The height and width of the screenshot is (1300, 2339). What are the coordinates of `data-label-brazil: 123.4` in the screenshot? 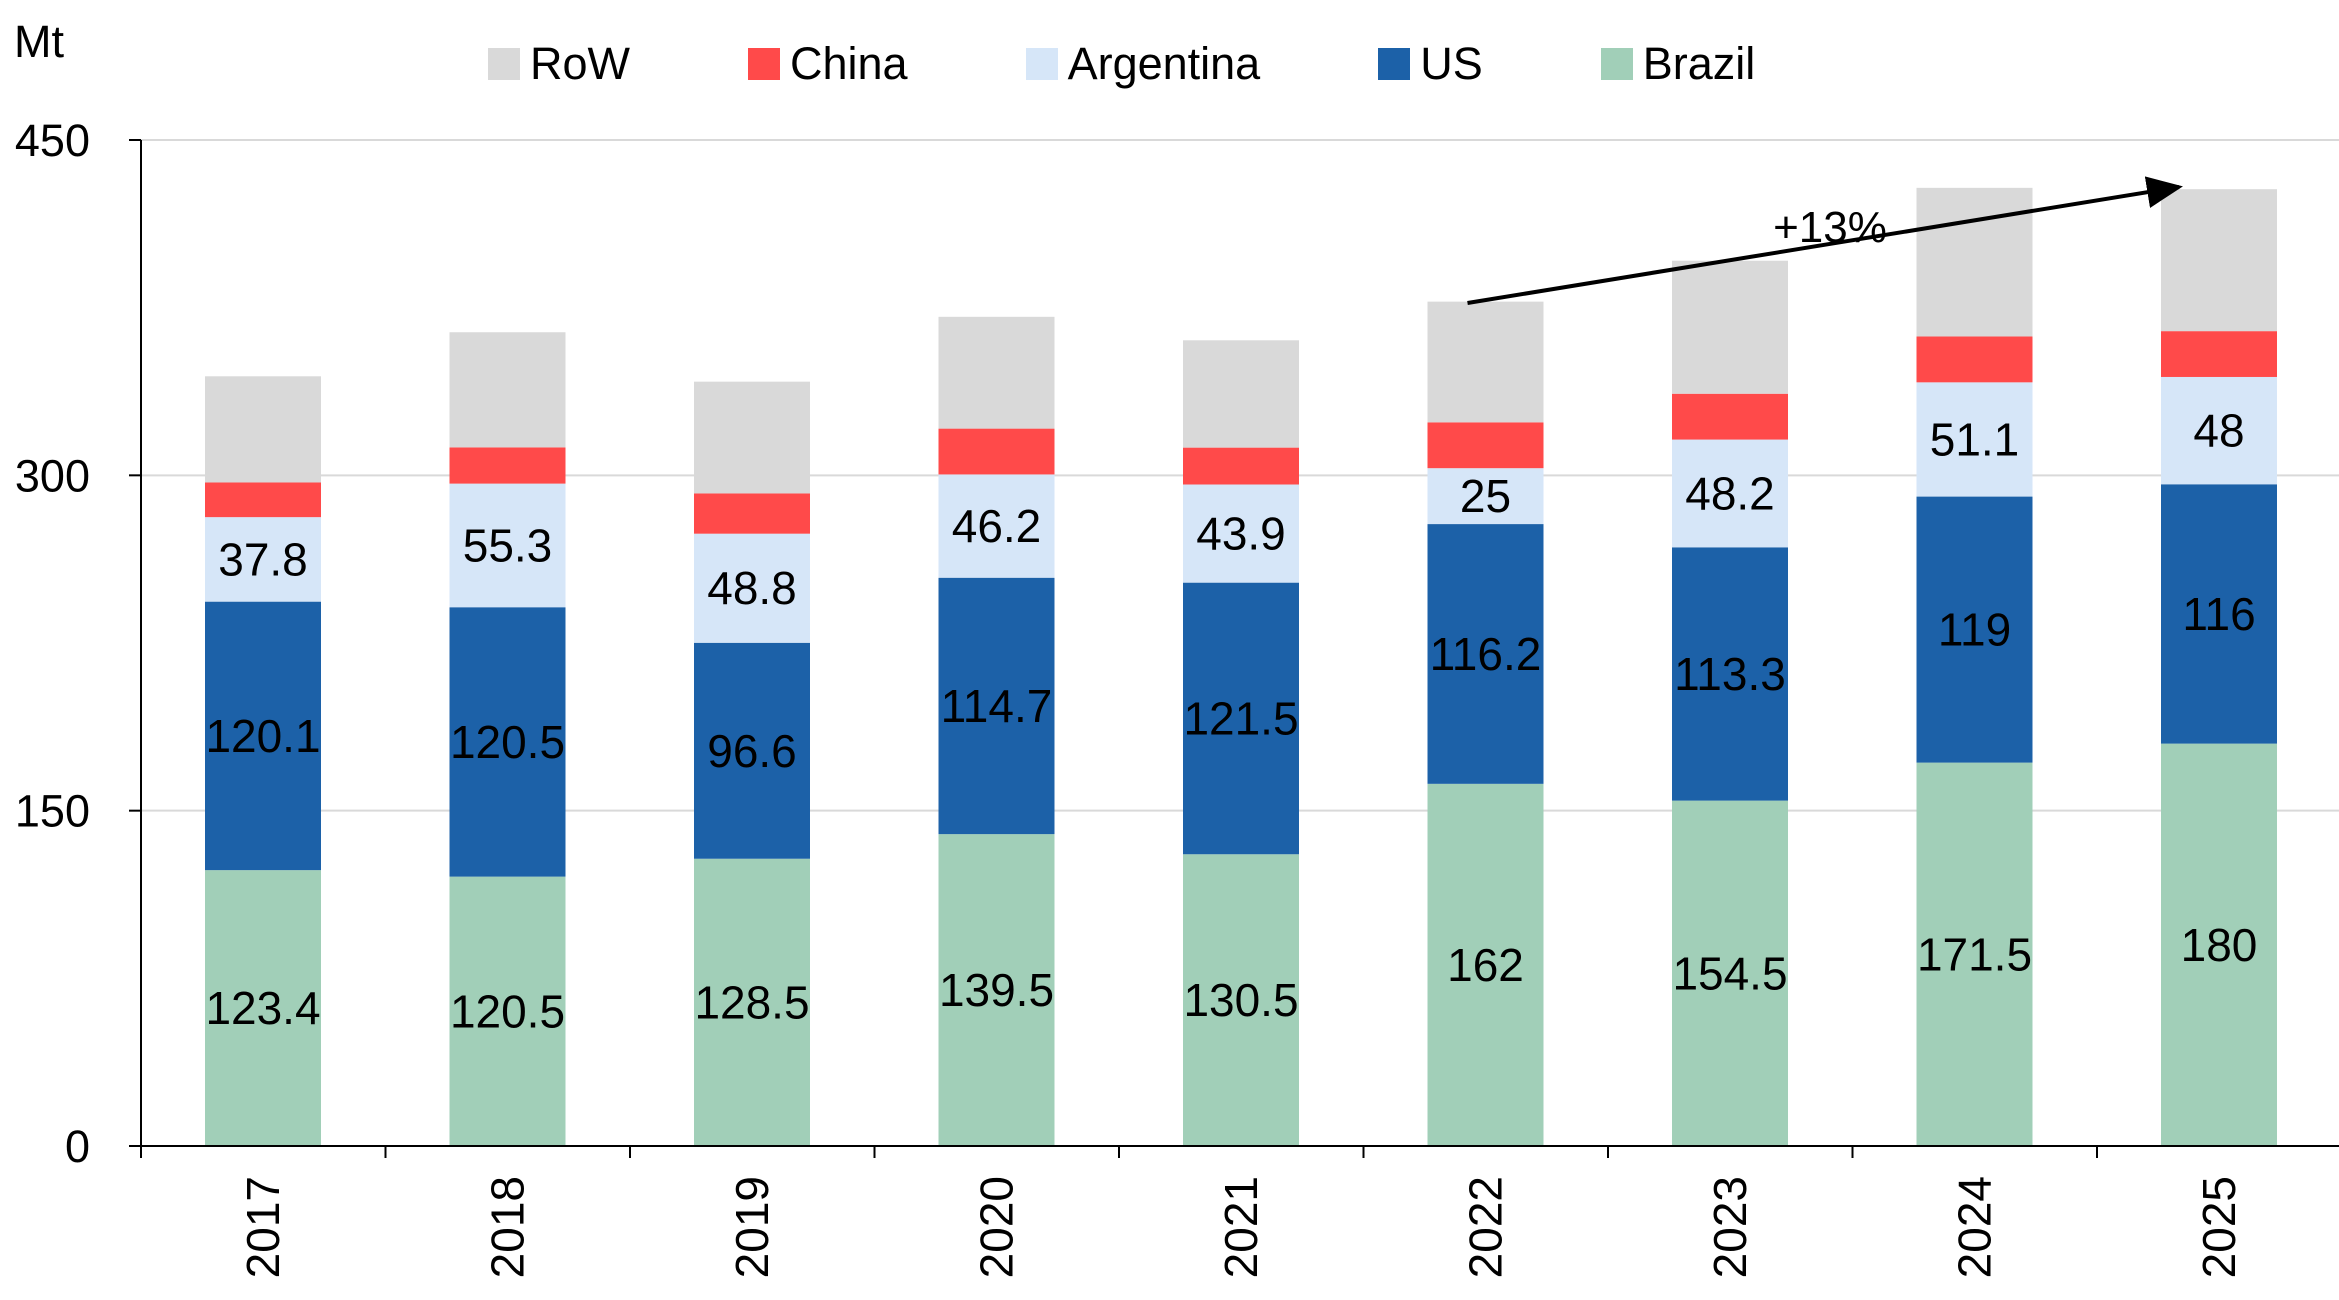 It's located at (262, 1008).